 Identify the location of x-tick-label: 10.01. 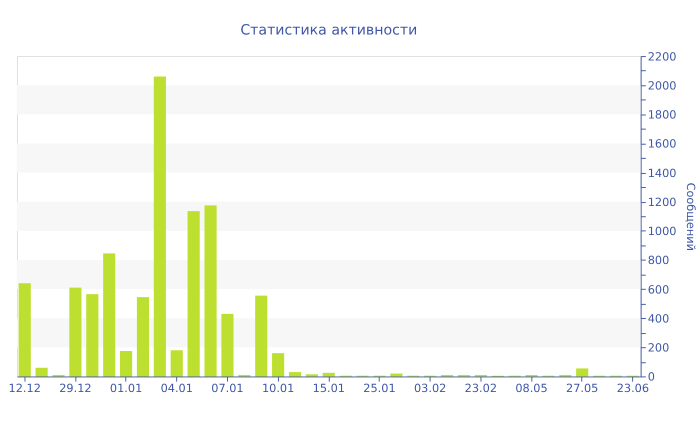
(278, 388).